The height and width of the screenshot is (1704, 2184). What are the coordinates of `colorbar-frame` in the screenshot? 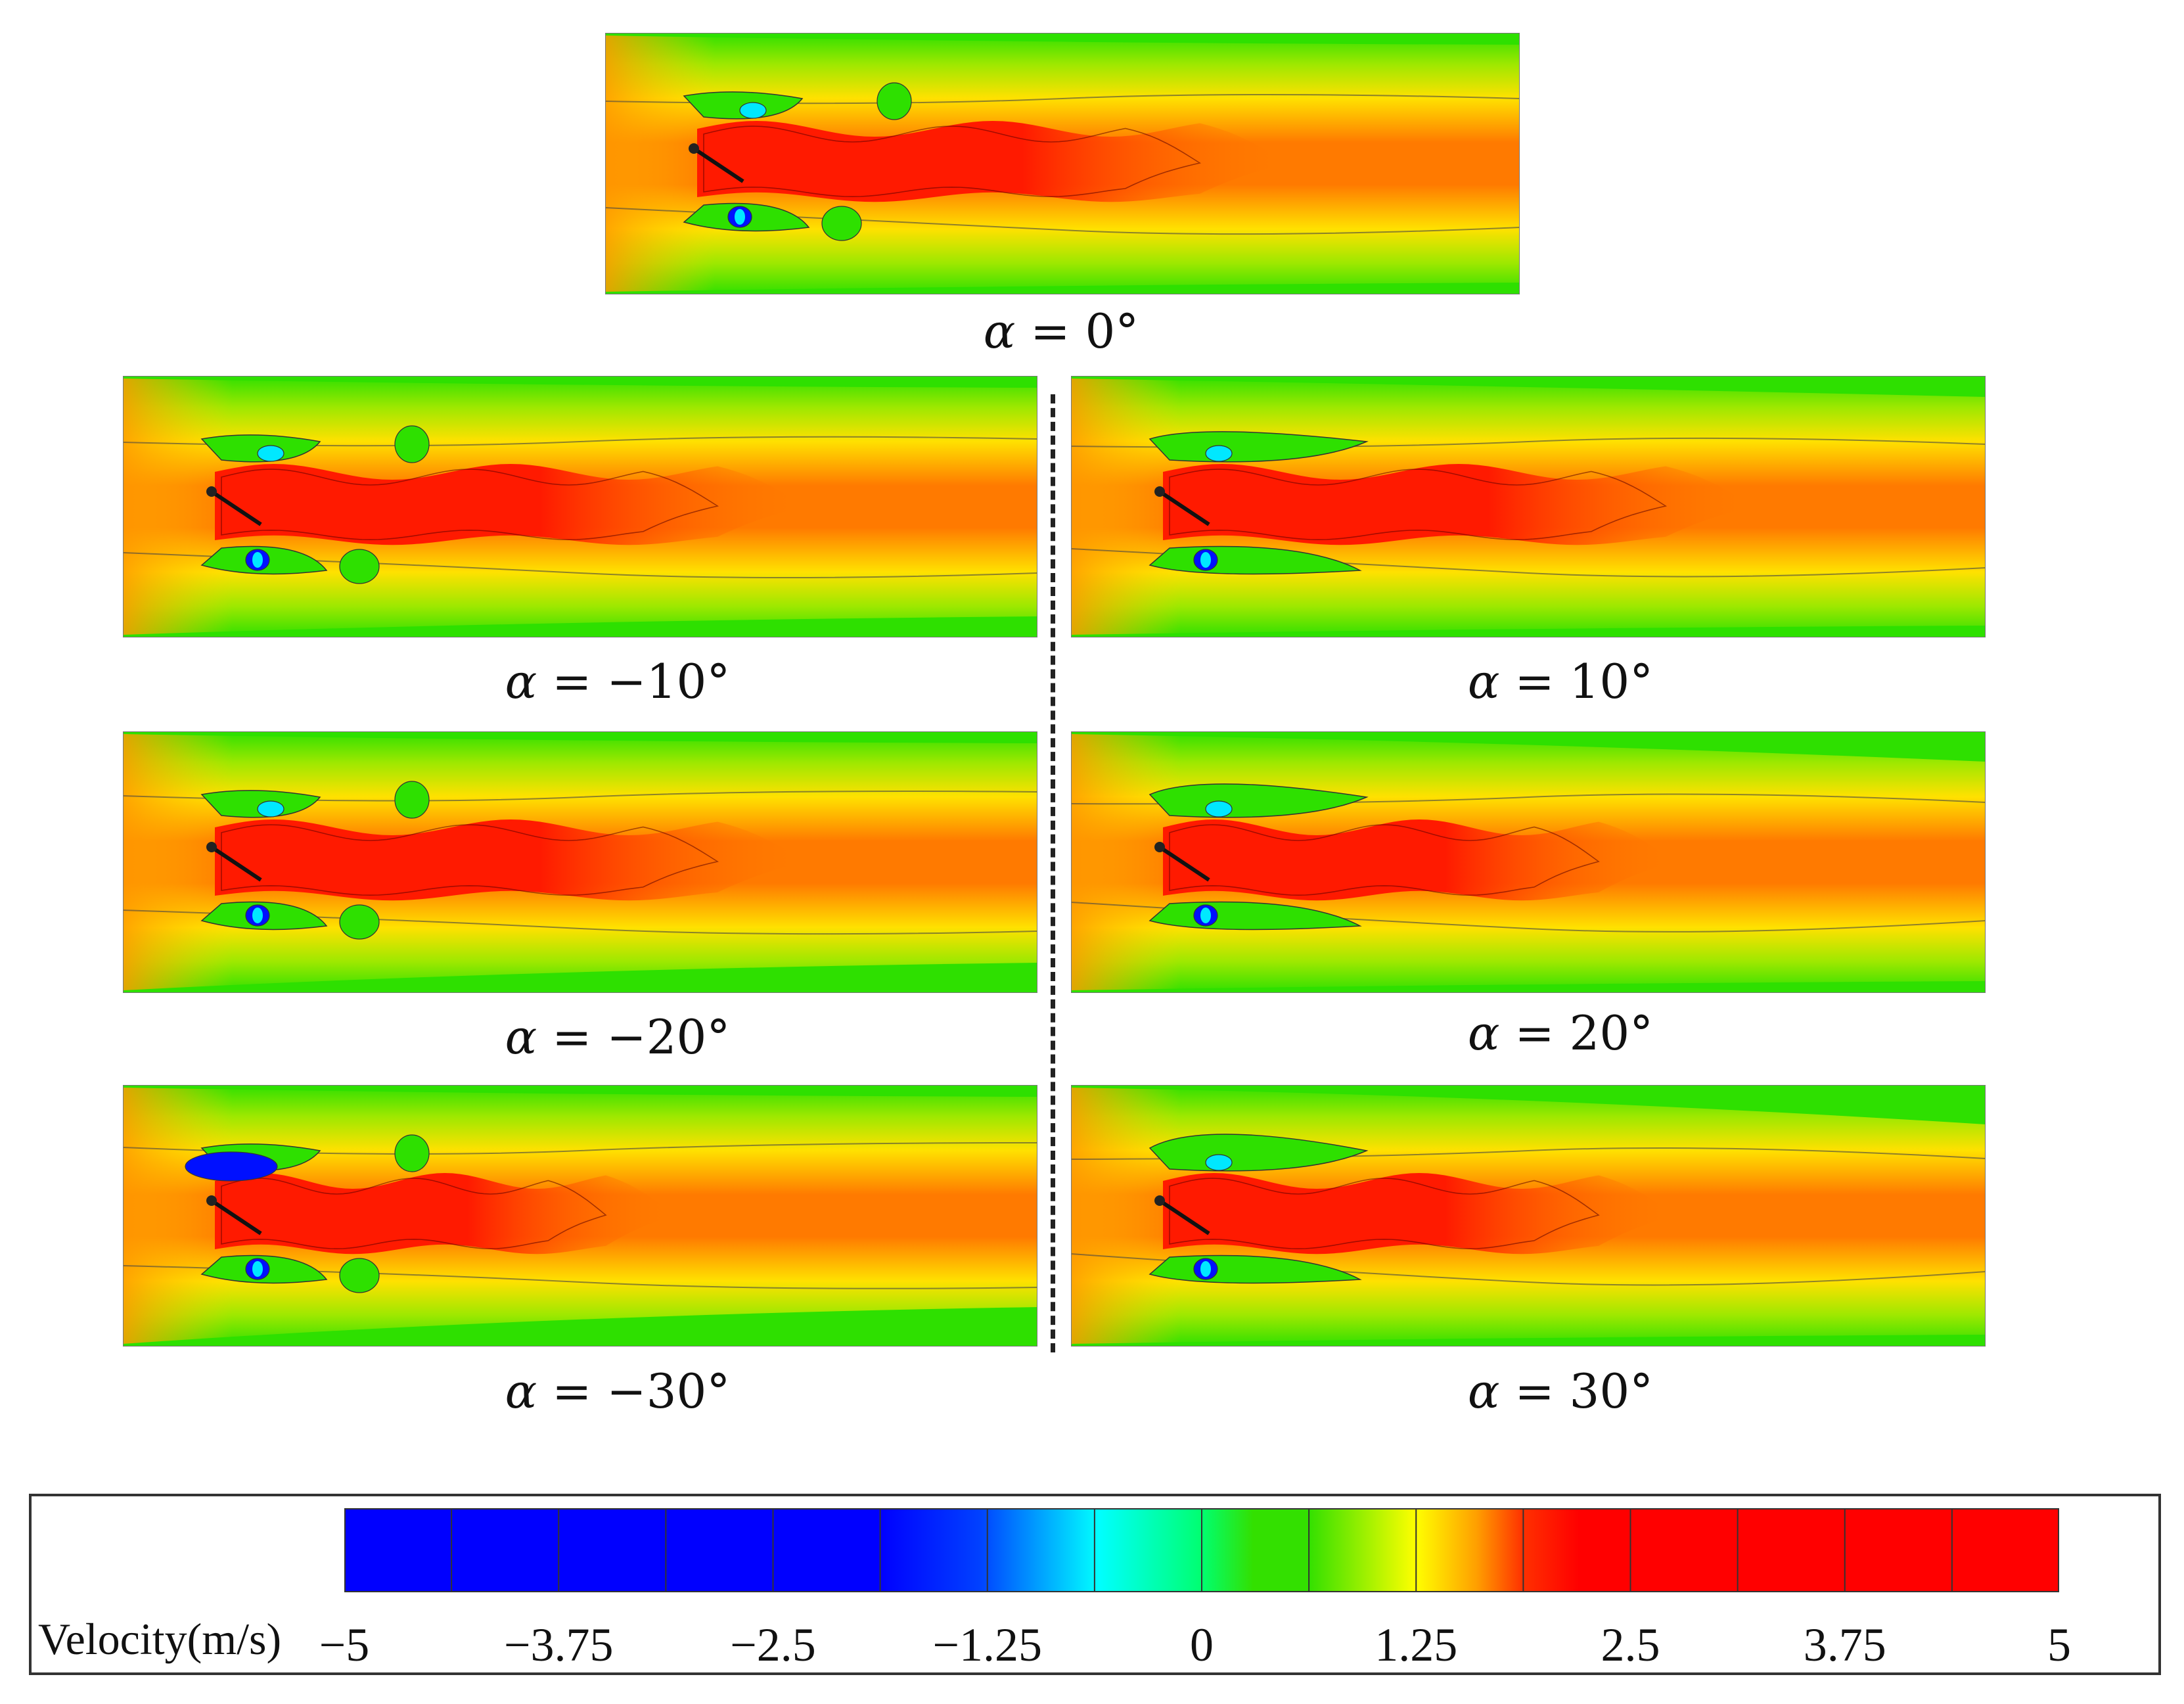 It's located at (1201, 1550).